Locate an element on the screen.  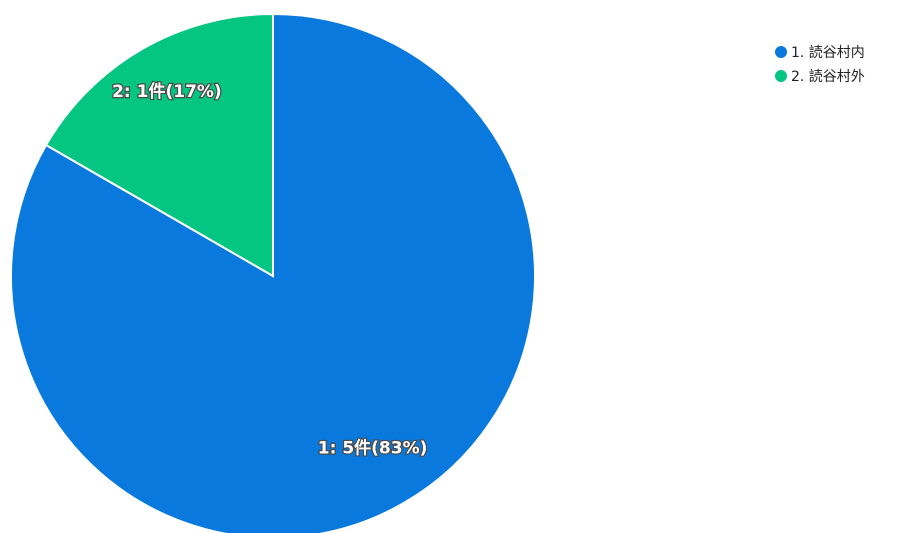
legend-label-2: 2. 読谷村外 is located at coordinates (828, 77).